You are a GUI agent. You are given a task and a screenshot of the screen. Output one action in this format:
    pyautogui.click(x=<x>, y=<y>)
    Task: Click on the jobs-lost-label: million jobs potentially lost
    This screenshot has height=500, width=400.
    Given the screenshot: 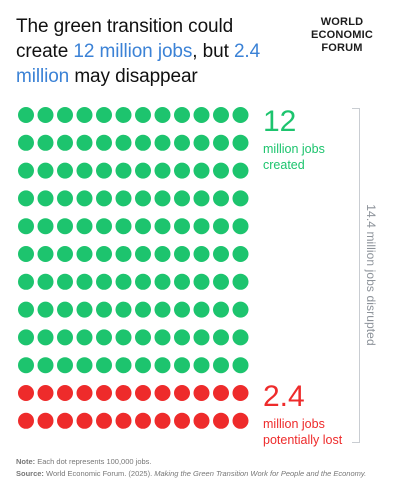 What is the action you would take?
    pyautogui.click(x=302, y=432)
    